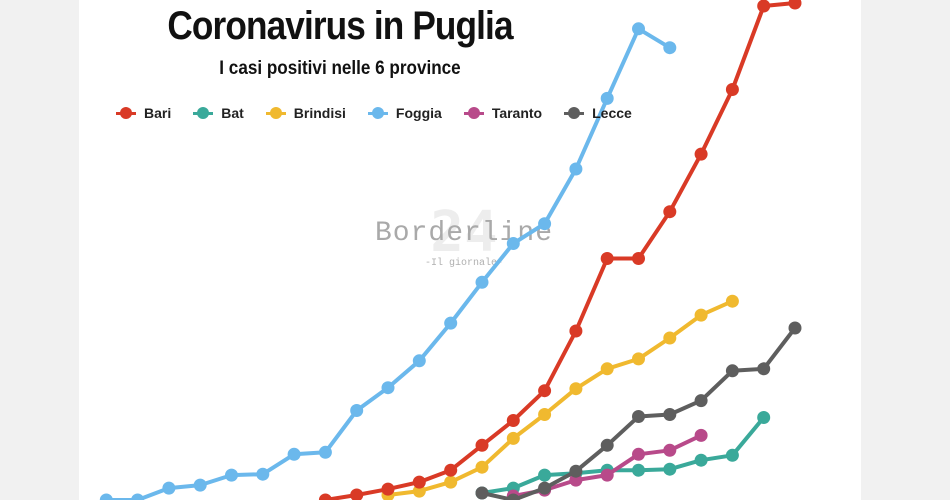  What do you see at coordinates (340, 26) in the screenshot?
I see `chart-title: Coronavirus in Puglia` at bounding box center [340, 26].